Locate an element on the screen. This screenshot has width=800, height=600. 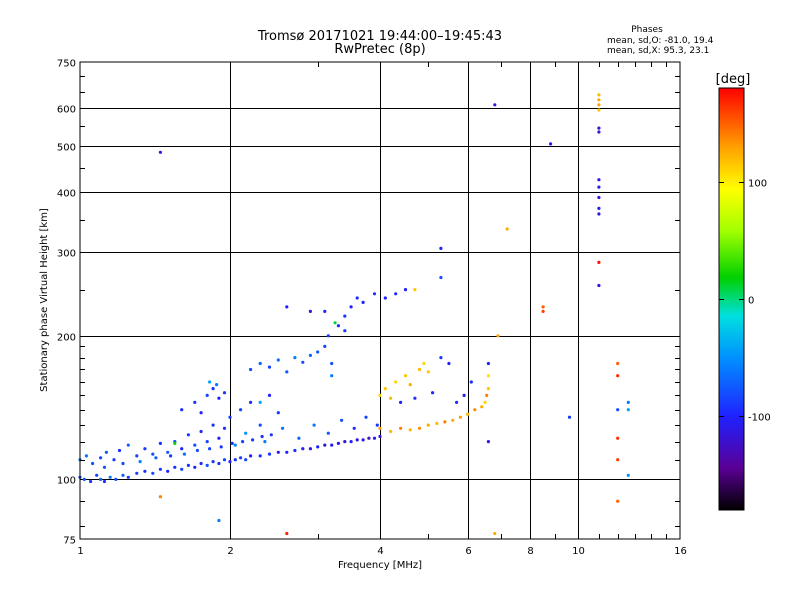
colorbar-ticks: 100 0 -100 is located at coordinates (745, 301).